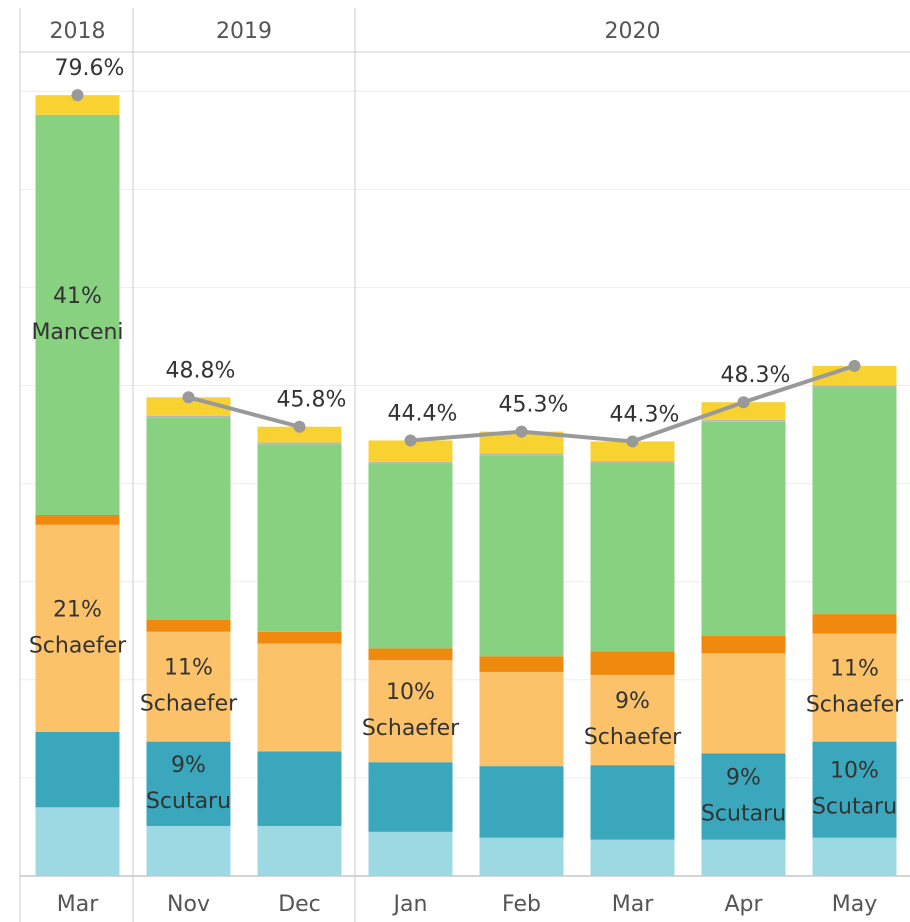 This screenshot has height=922, width=910. What do you see at coordinates (299, 904) in the screenshot?
I see `month-label: Dec` at bounding box center [299, 904].